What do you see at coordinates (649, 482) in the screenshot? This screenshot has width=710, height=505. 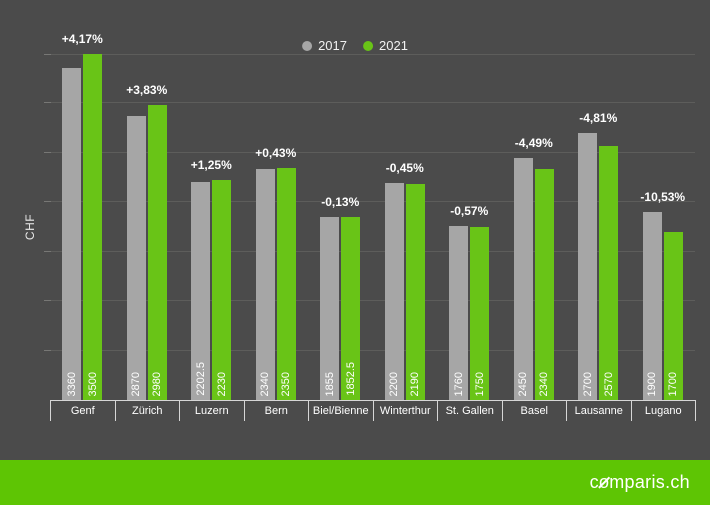 I see `logo-text-suffix: mparis.ch` at bounding box center [649, 482].